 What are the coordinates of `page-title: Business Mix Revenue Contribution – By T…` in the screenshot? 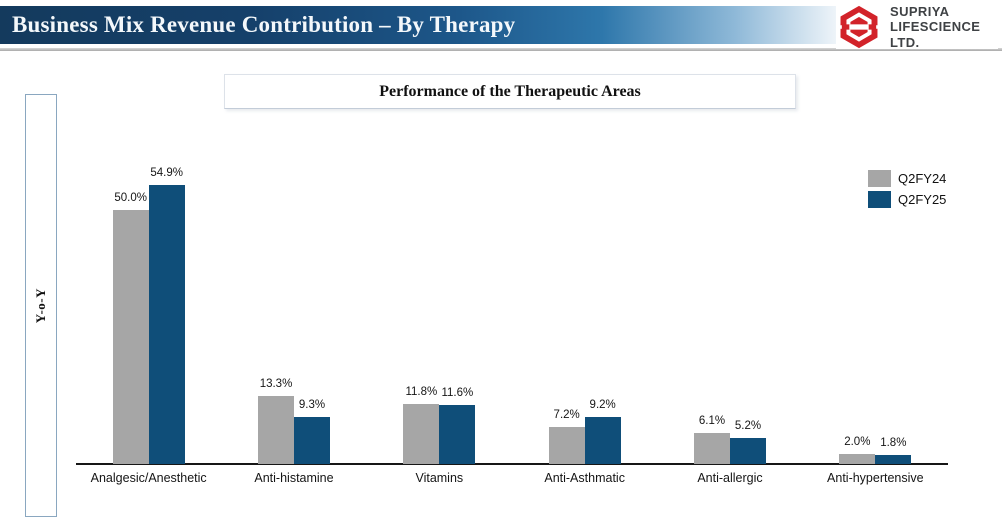 It's located at (264, 24).